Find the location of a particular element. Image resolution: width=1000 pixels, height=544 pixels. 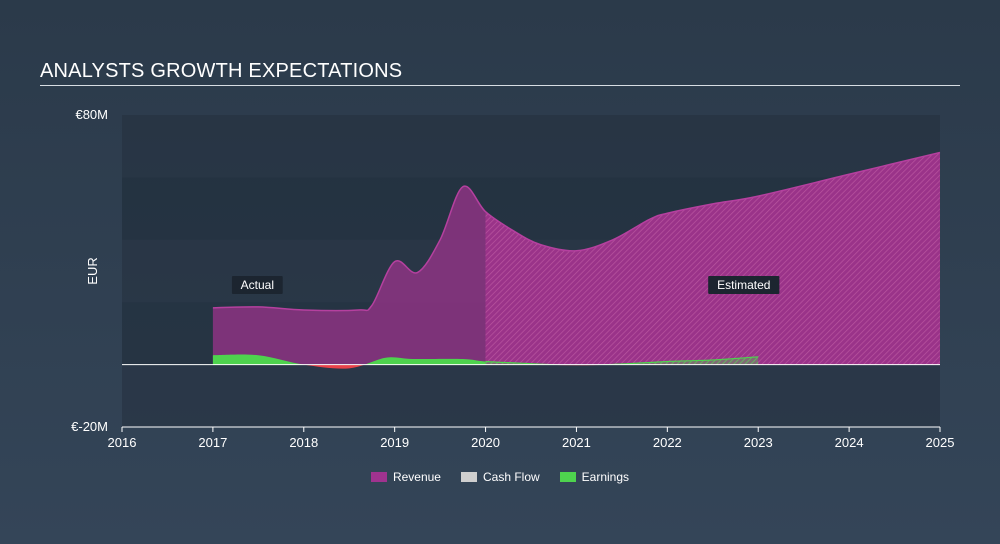

annotation-estimated: Estimated is located at coordinates (743, 285).